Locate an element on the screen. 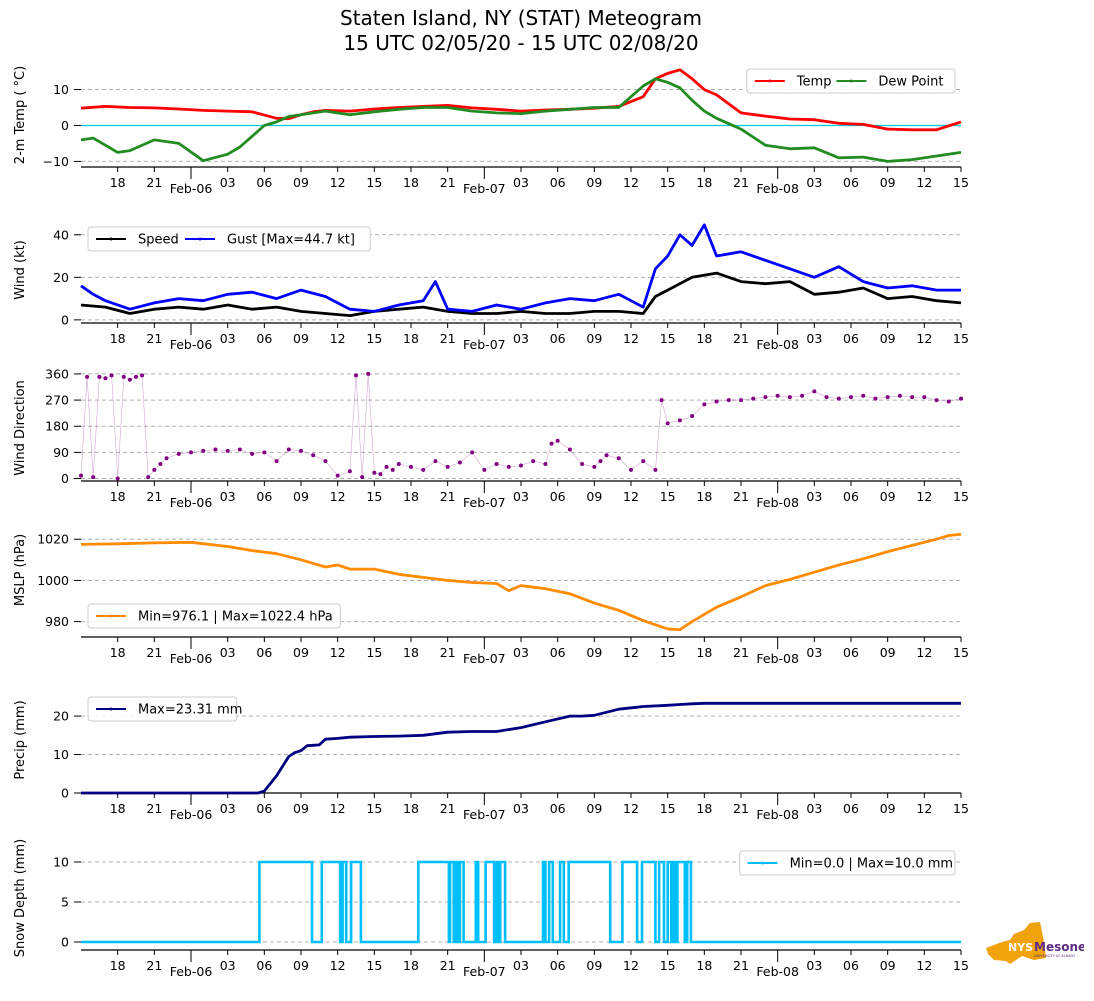  x-day-label: Feb-07 is located at coordinates (484, 658).